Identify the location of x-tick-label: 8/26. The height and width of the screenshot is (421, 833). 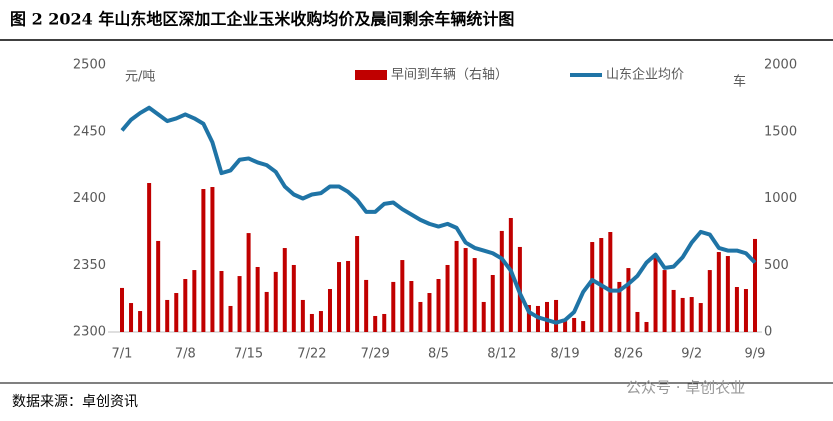
(628, 354).